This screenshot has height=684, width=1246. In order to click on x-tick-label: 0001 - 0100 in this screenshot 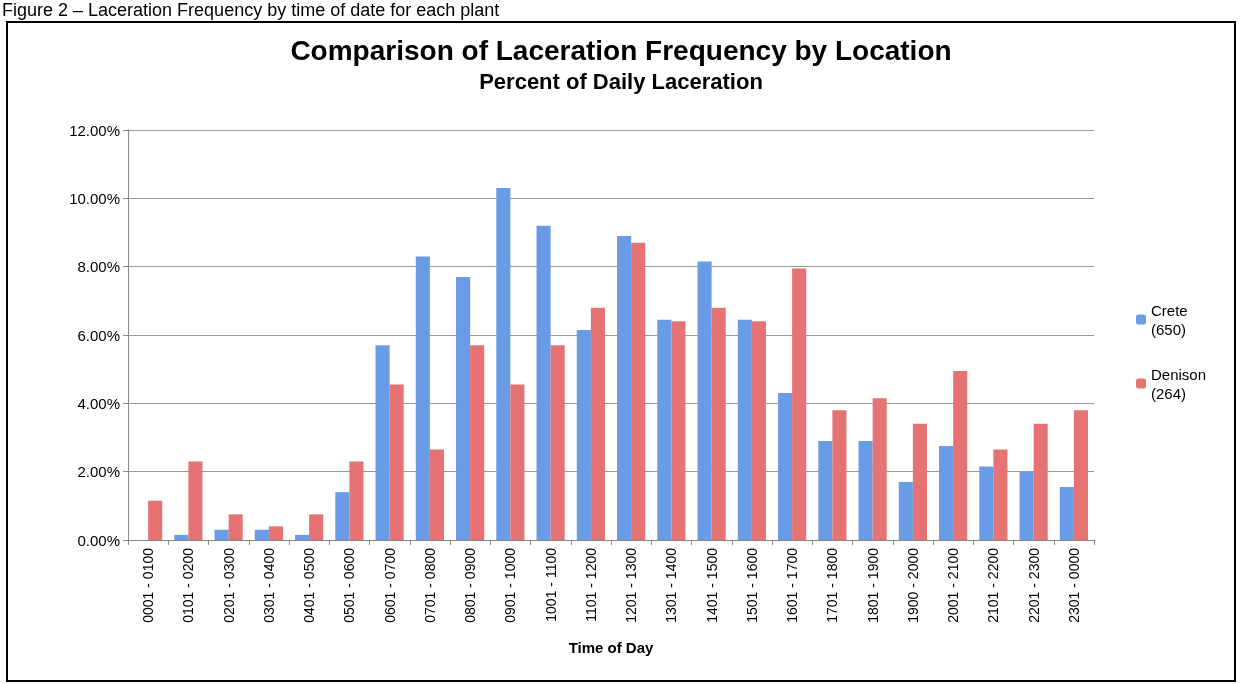, I will do `click(148, 585)`.